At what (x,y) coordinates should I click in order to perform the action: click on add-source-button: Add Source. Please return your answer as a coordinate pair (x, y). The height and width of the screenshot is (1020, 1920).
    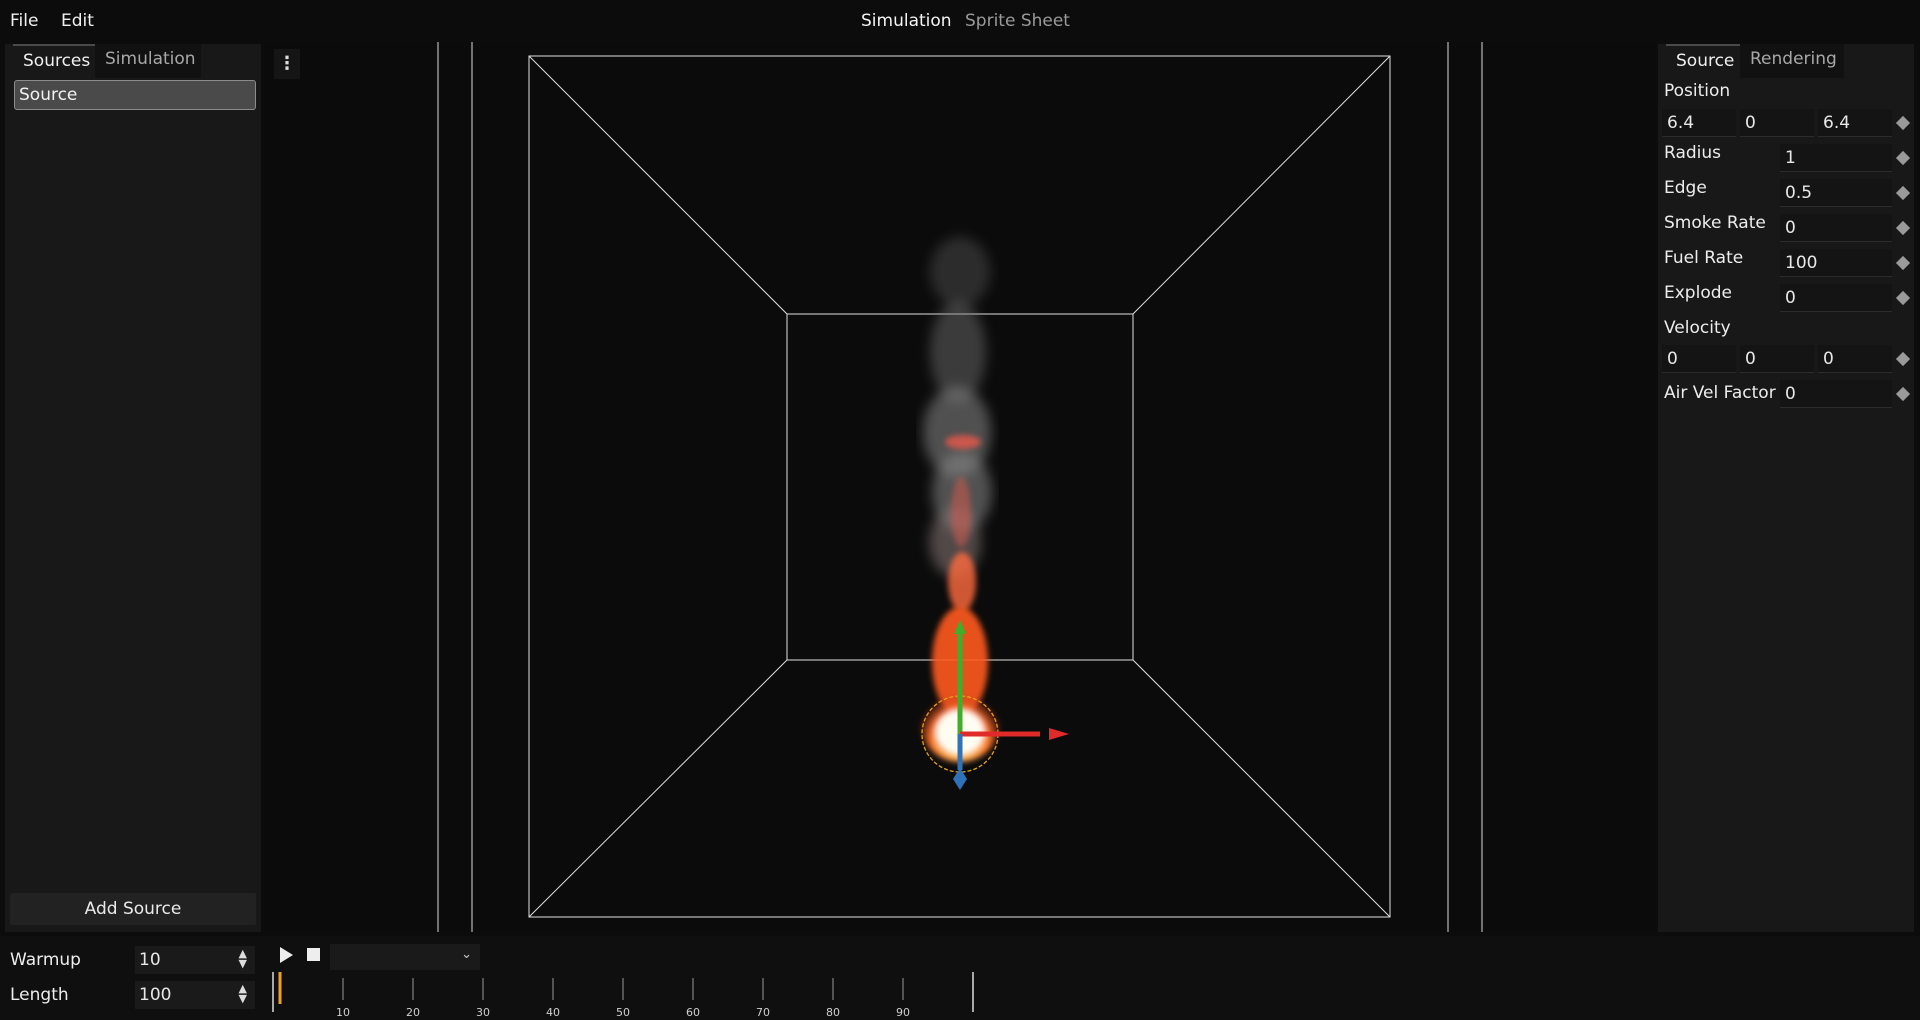
    Looking at the image, I should click on (133, 909).